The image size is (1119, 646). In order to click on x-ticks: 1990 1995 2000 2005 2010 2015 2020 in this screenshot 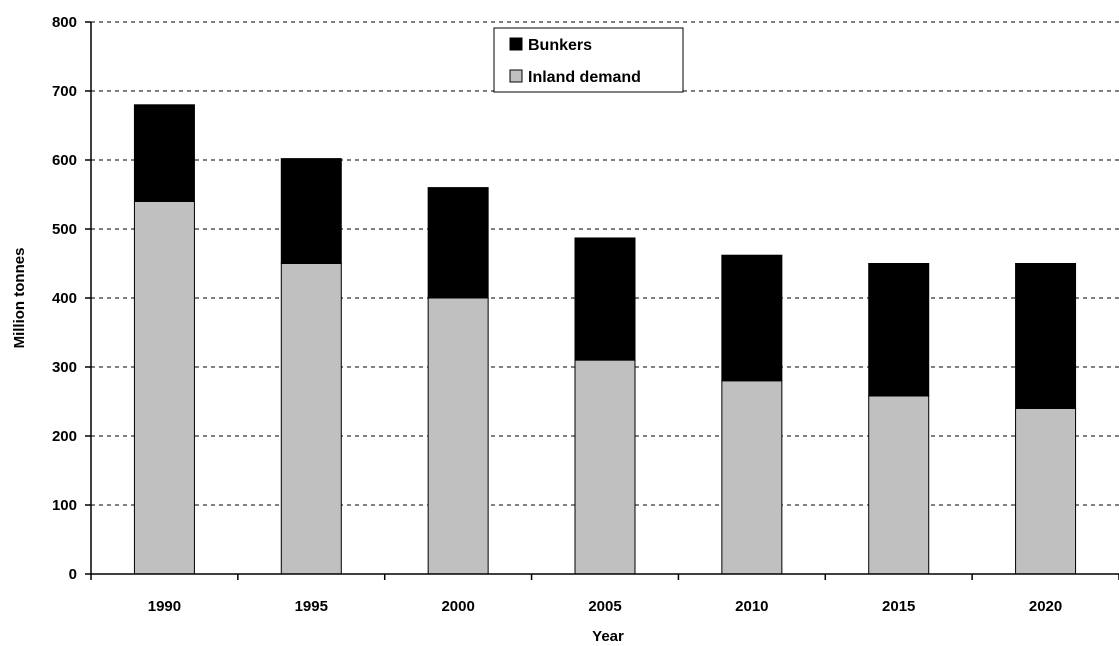, I will do `click(604, 594)`.